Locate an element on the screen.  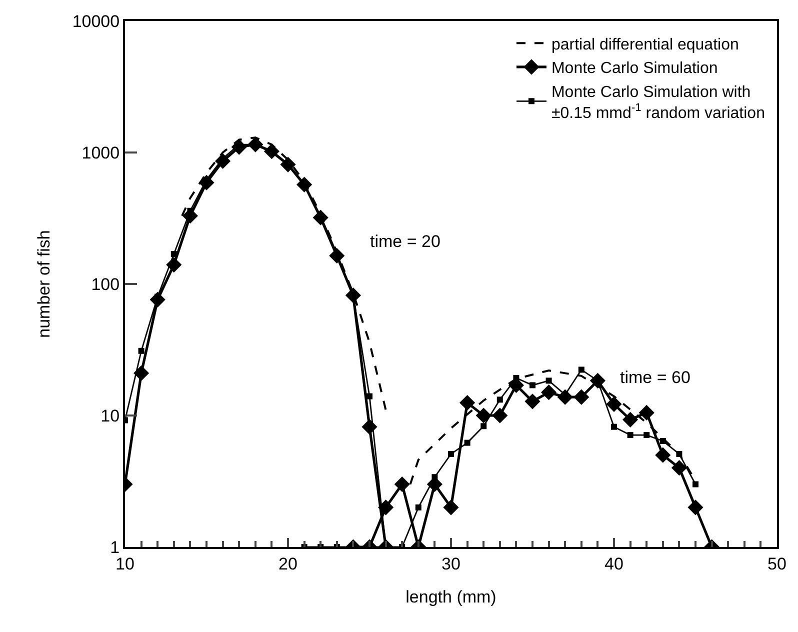
legend-label: Monte Carlo Simulation is located at coordinates (634, 69).